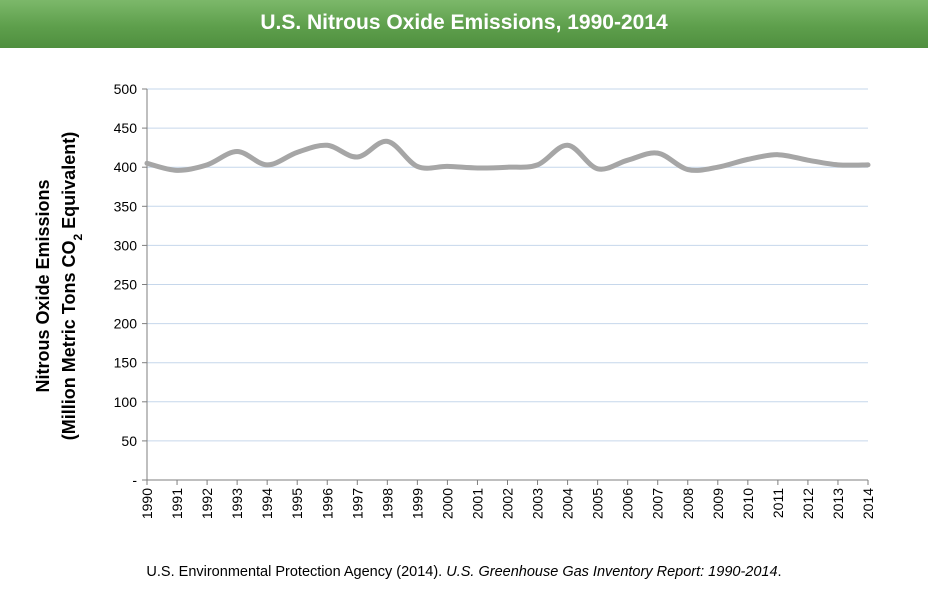  I want to click on data-point-2008, so click(687, 169).